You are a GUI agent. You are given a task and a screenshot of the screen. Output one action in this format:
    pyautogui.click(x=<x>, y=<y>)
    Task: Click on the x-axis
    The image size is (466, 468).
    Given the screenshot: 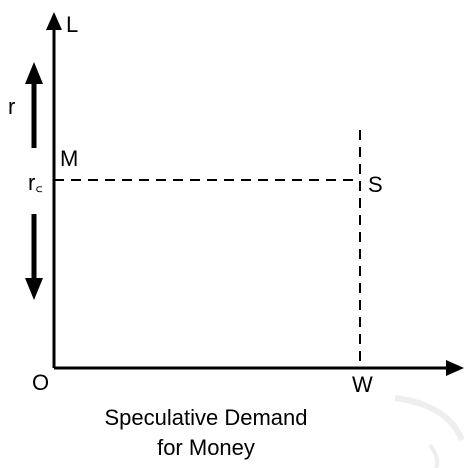 What is the action you would take?
    pyautogui.click(x=259, y=368)
    